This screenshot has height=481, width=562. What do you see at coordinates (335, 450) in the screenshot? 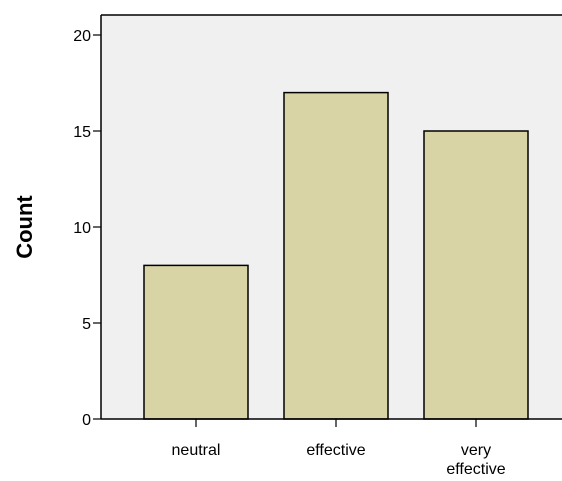
I see `x-tick-label: effective` at bounding box center [335, 450].